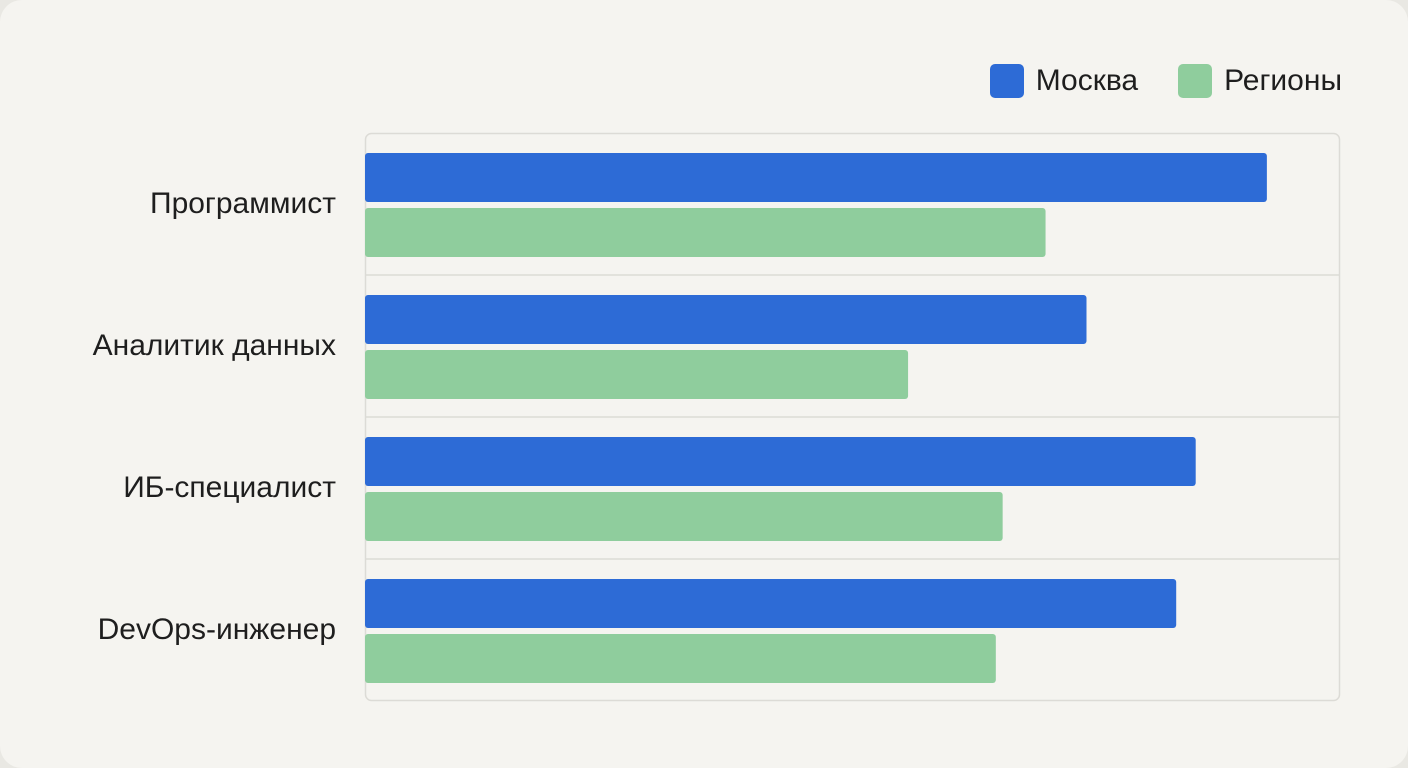 This screenshot has width=1408, height=768. Describe the element at coordinates (1087, 80) in the screenshot. I see `legend-label-moscow: Москва` at that location.